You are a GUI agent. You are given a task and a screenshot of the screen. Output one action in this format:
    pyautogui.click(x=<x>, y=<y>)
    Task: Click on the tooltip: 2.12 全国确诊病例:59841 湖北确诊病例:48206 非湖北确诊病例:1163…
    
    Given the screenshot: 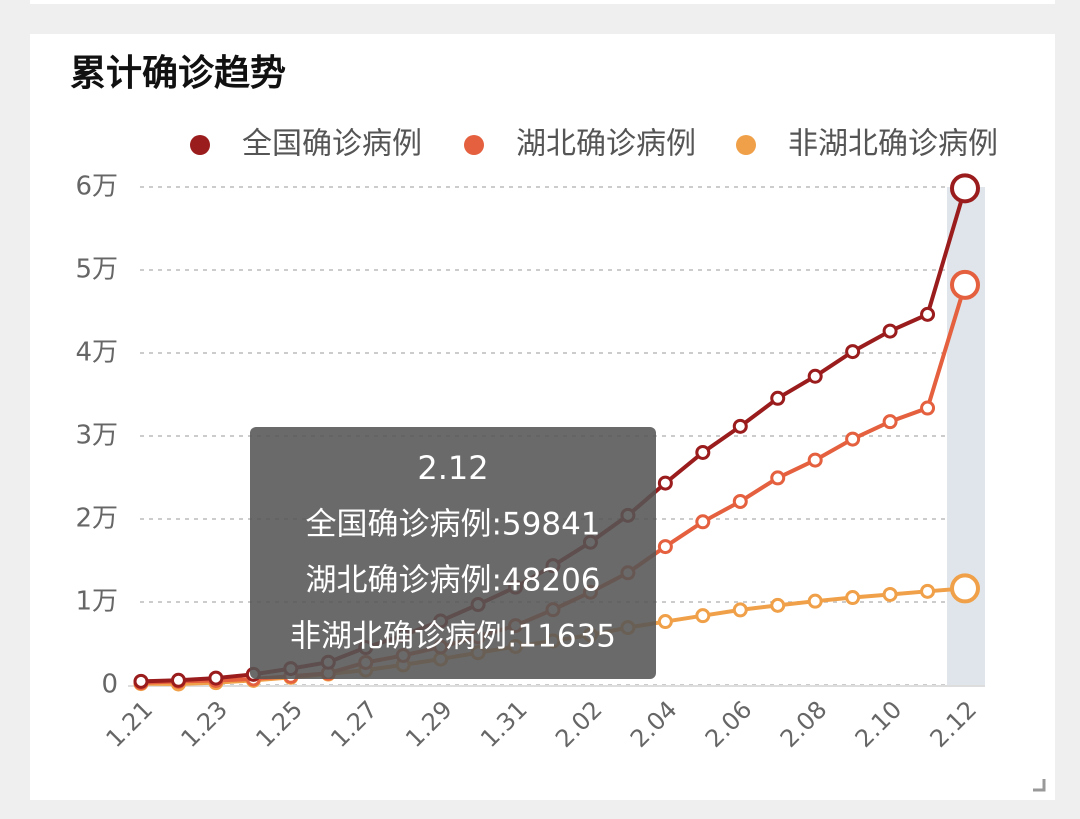 What is the action you would take?
    pyautogui.click(x=453, y=553)
    